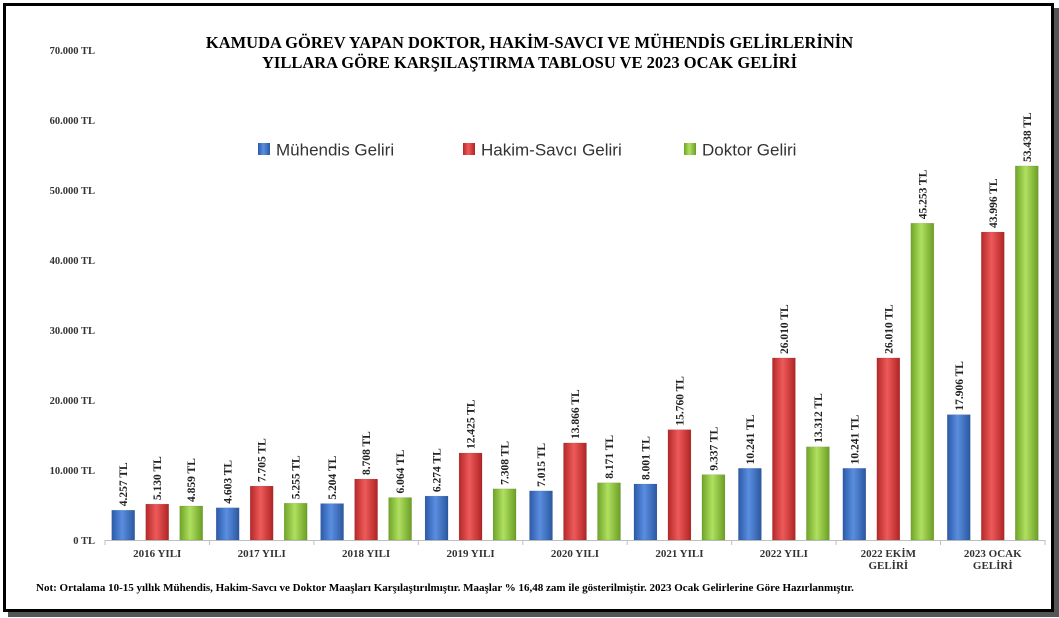  Describe the element at coordinates (72, 471) in the screenshot. I see `y-tick-label: 10.000 TL` at that location.